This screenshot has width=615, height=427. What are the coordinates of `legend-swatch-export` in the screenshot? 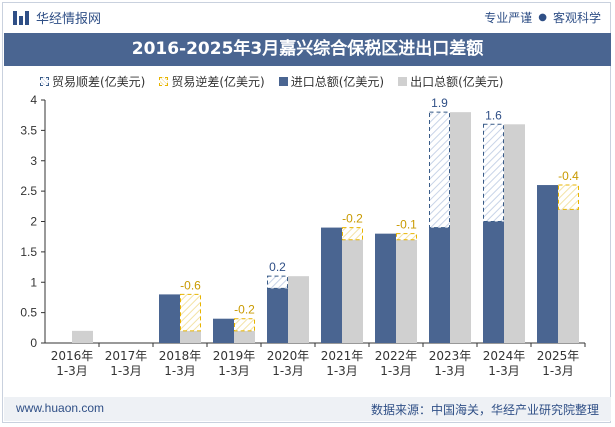 It's located at (403, 81).